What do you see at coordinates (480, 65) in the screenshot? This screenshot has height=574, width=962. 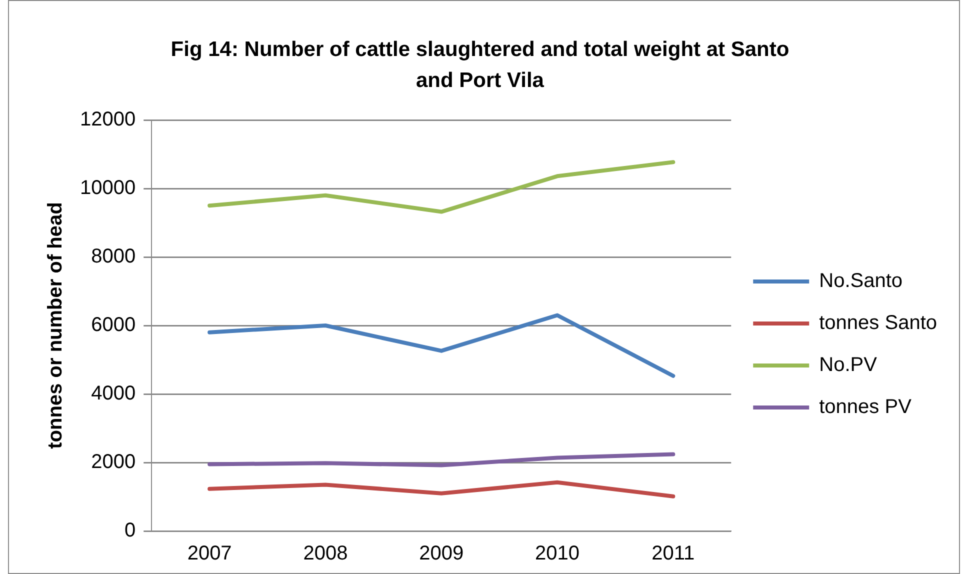 I see `chart-title: Fig 14: Number of cattle slaughtered and total weight at Santo and Port Vila` at bounding box center [480, 65].